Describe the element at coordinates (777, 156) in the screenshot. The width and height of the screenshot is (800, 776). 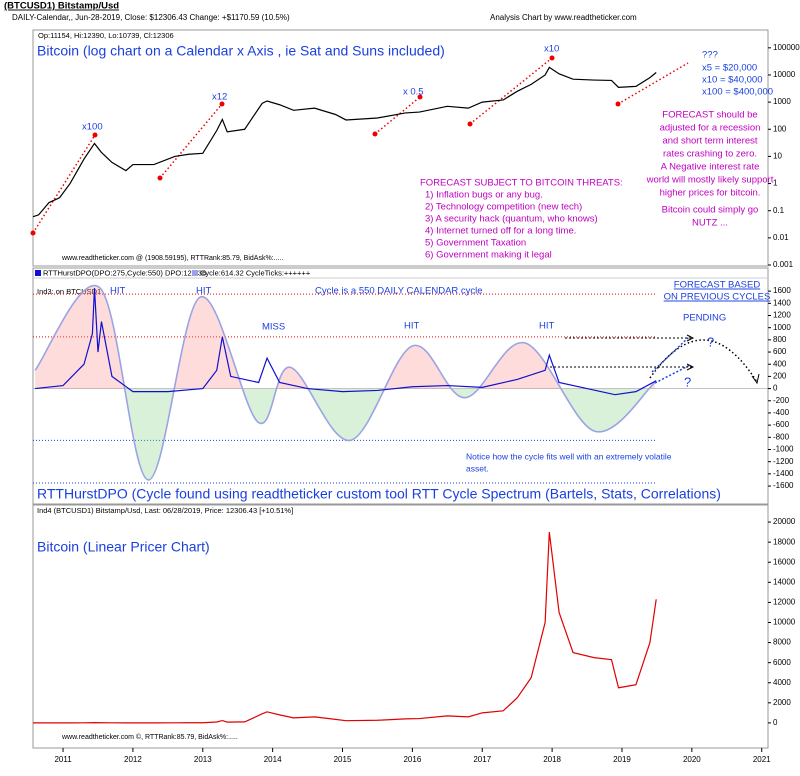
I see `y-tick-label: 10` at that location.